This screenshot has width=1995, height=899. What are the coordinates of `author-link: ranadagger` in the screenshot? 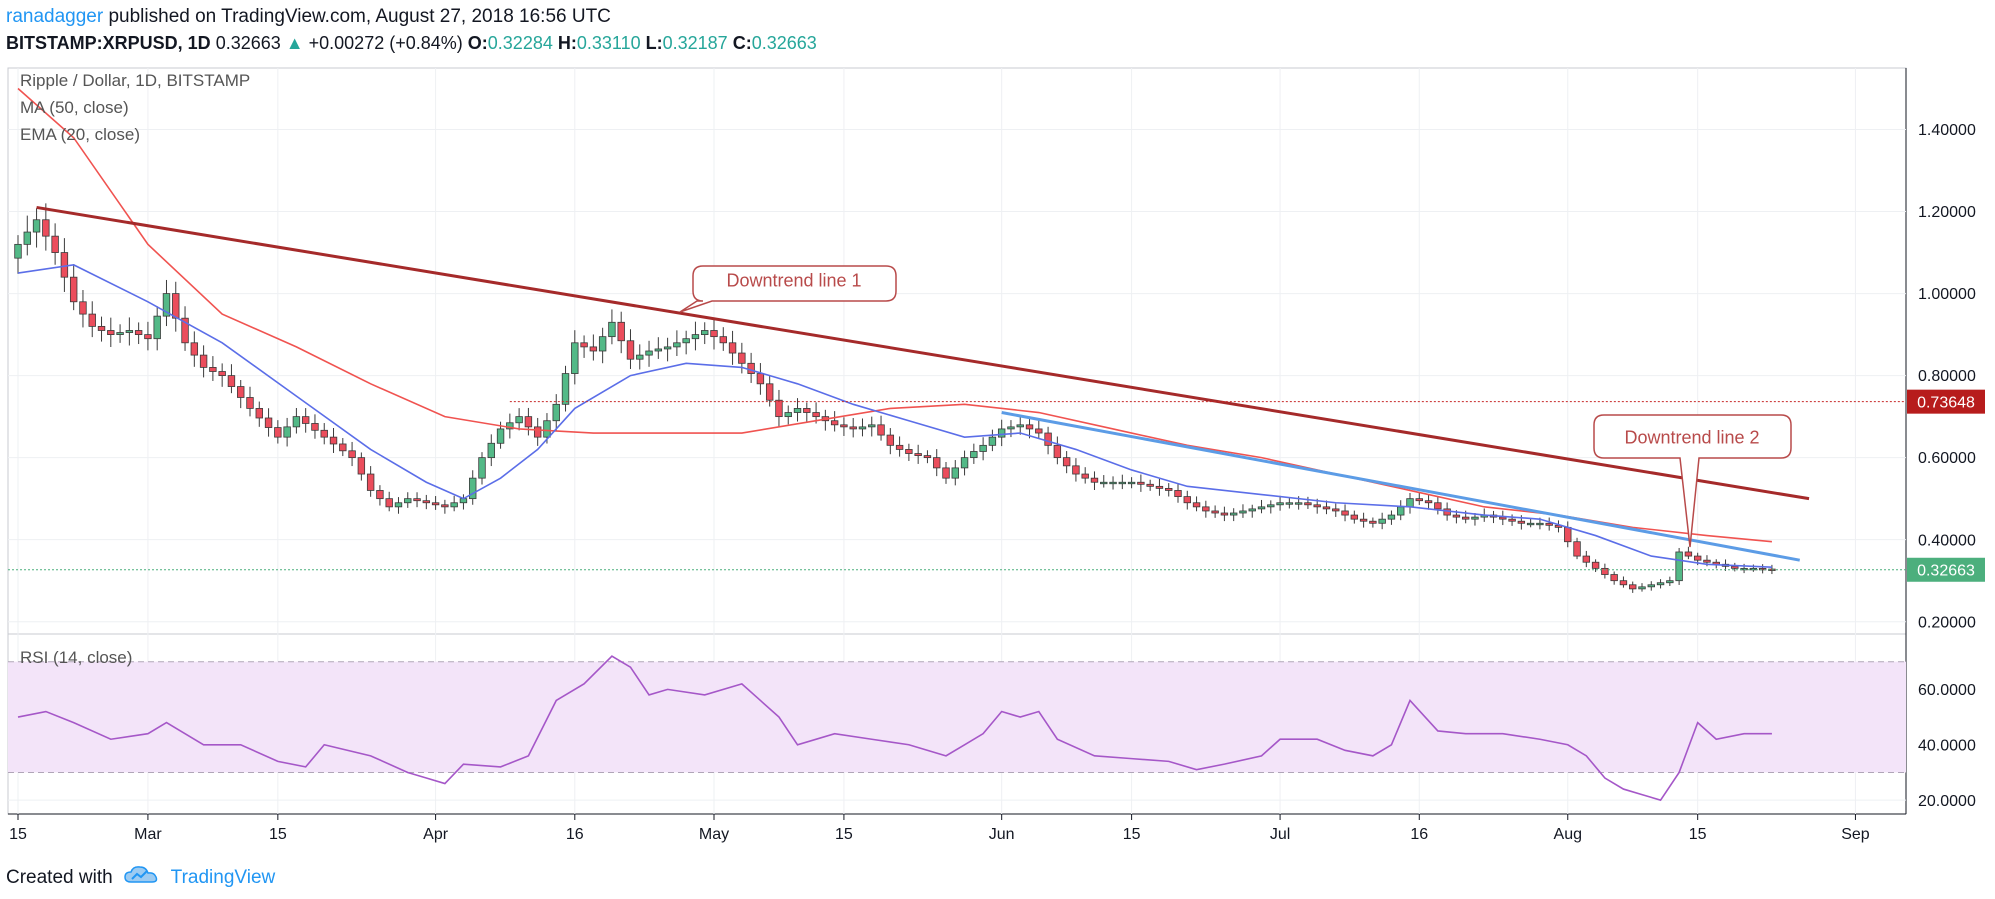 It's located at (55, 16).